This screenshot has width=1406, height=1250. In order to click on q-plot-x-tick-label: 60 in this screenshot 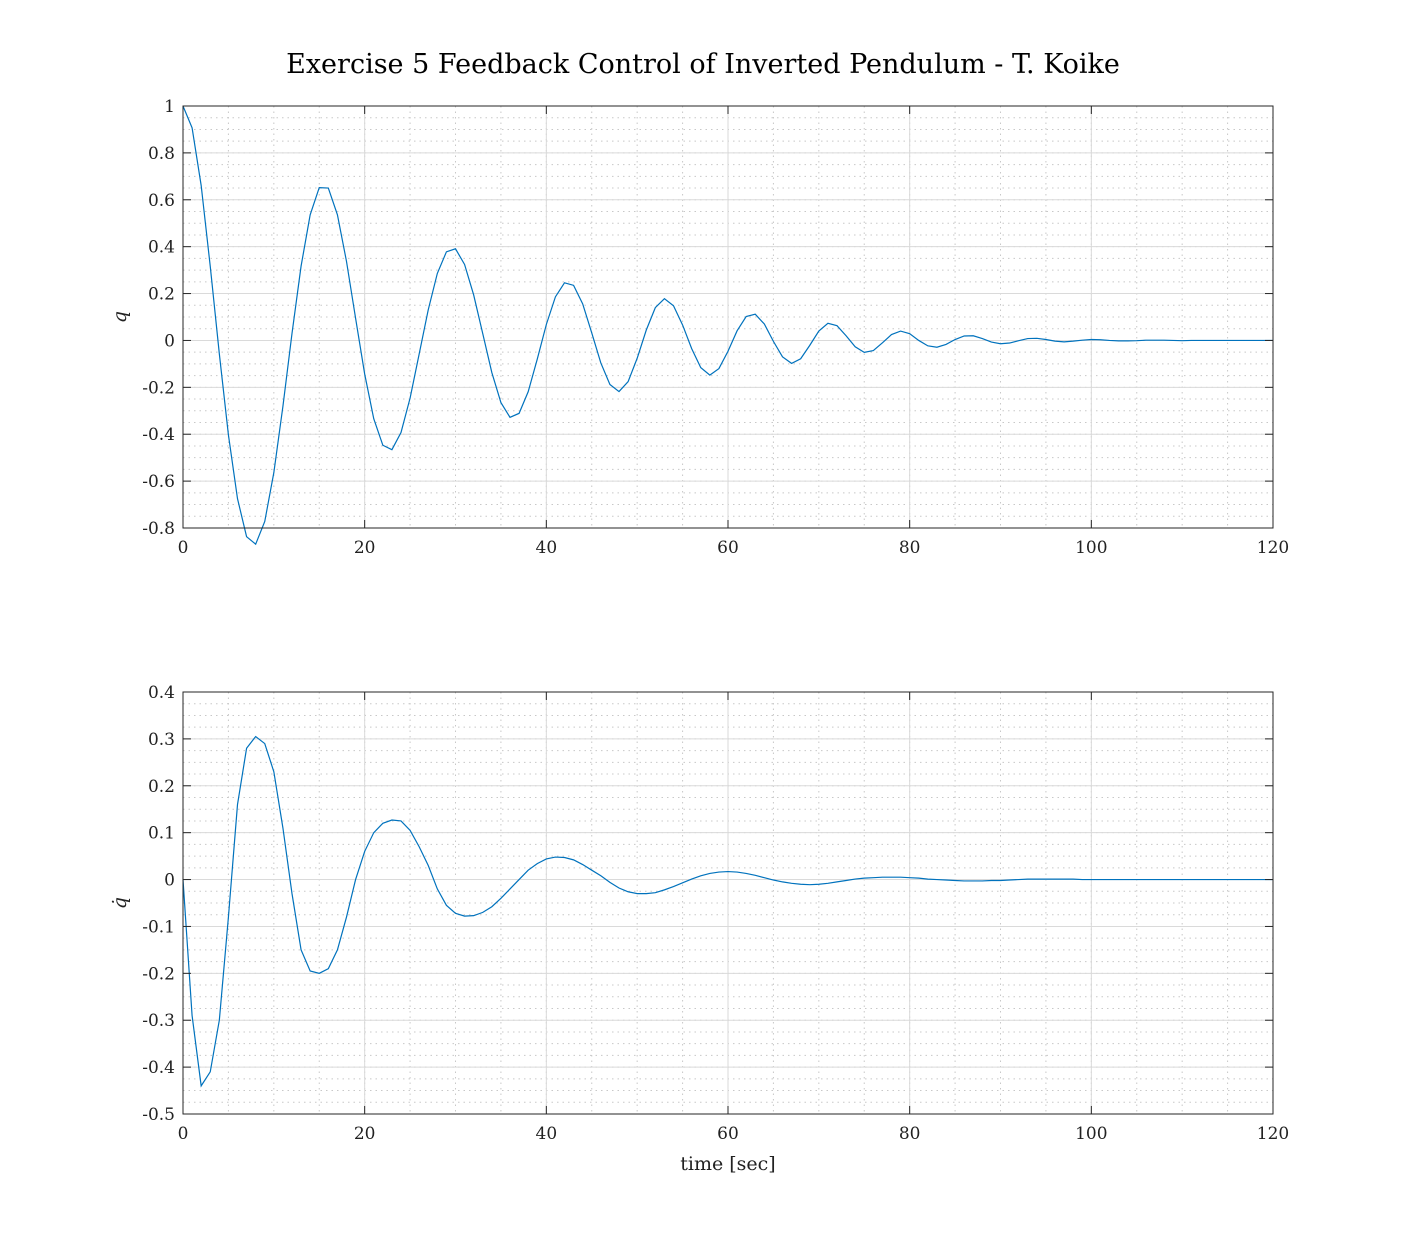, I will do `click(728, 548)`.